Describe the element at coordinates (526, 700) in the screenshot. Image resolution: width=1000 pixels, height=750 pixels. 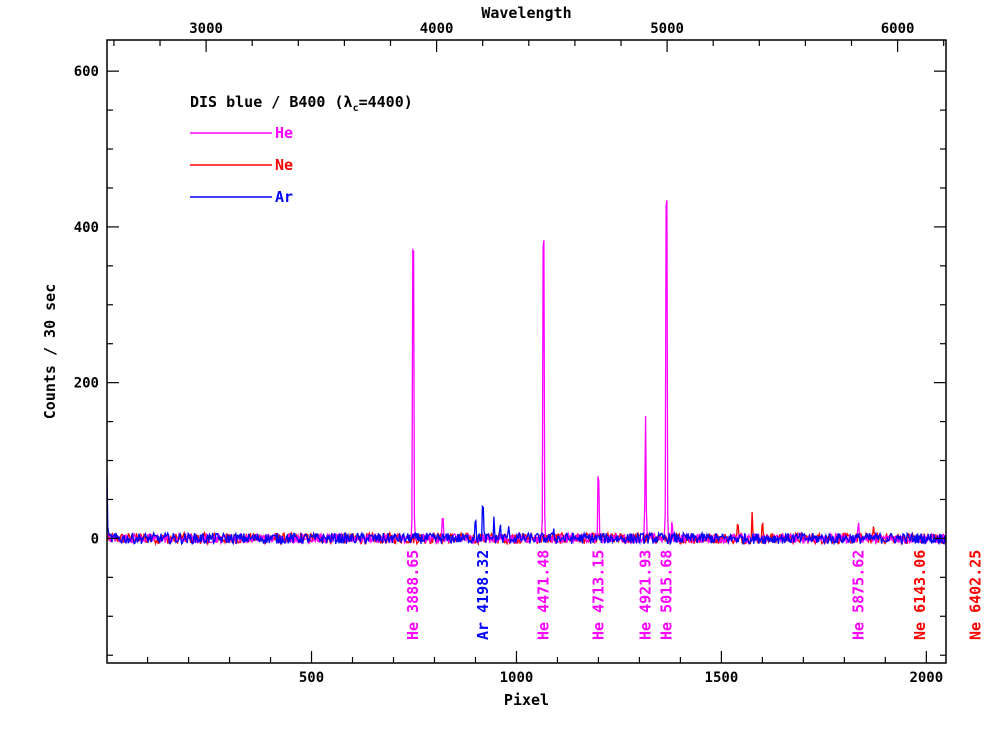
I see `x-axis-title: Pixel` at that location.